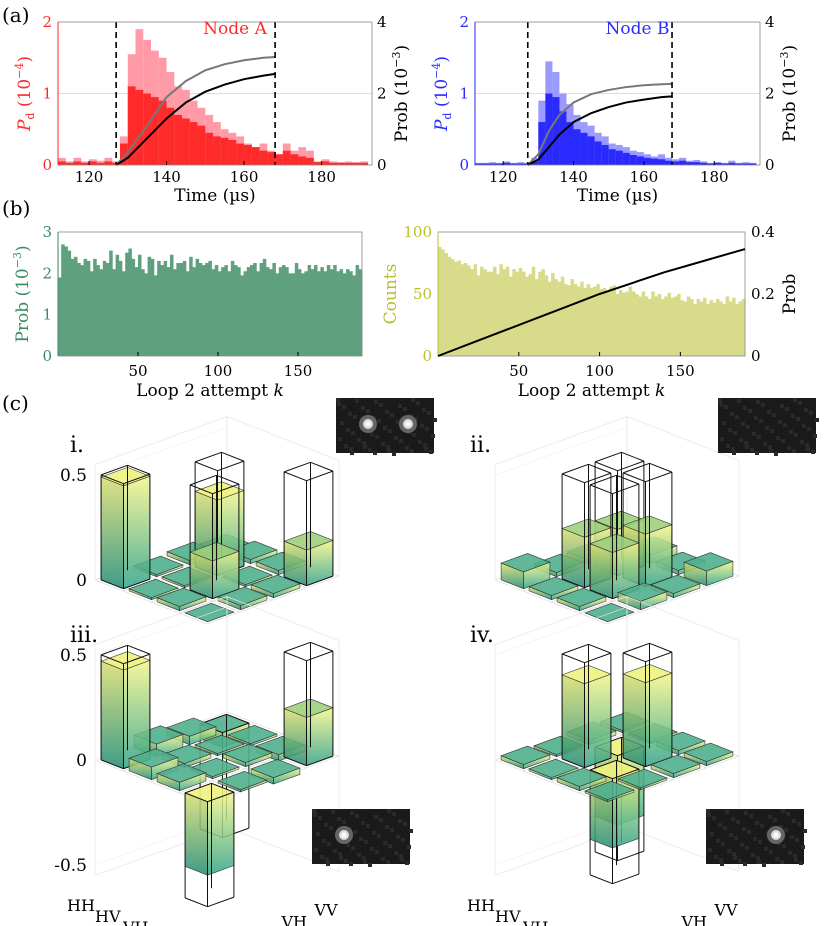 Image resolution: width=830 pixels, height=926 pixels. Describe the element at coordinates (235, 29) in the screenshot. I see `chart-title: Node A` at that location.